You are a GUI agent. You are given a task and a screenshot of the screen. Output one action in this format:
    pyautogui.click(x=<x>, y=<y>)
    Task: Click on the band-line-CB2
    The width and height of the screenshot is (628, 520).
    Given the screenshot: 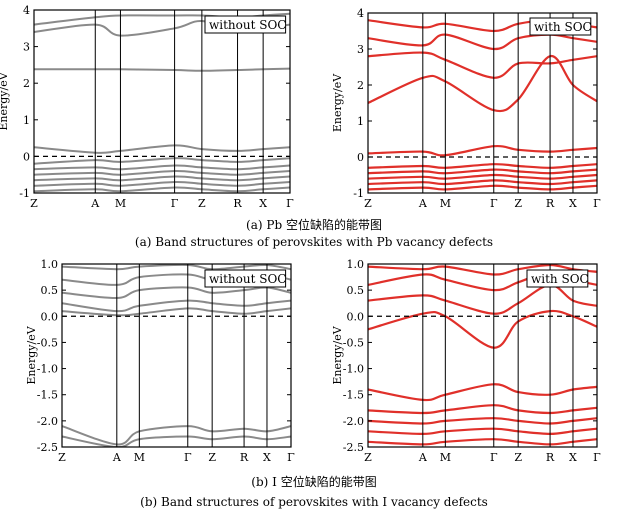 What is the action you would take?
    pyautogui.click(x=482, y=65)
    